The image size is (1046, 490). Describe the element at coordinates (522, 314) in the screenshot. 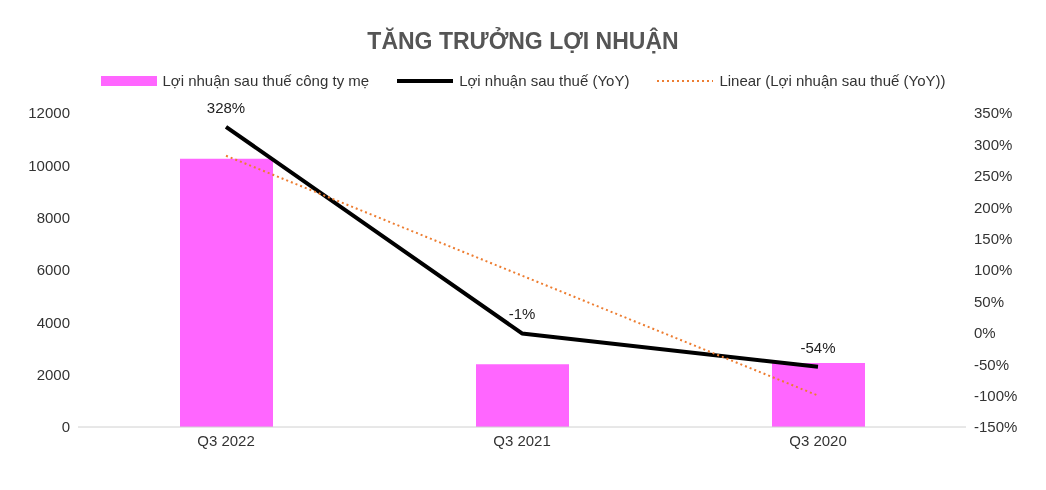

I see `data-label: -1%` at that location.